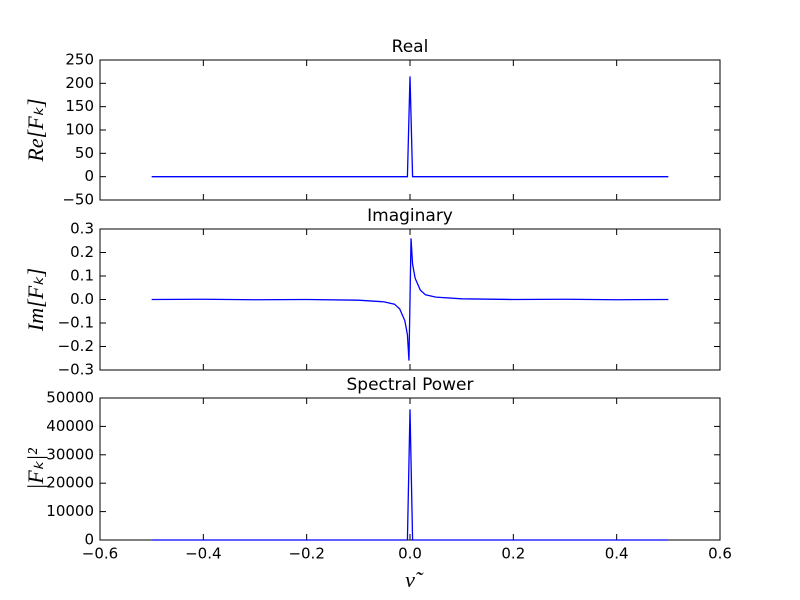 The width and height of the screenshot is (800, 600). Describe the element at coordinates (70, 454) in the screenshot. I see `y-tick-label: 30000` at that location.